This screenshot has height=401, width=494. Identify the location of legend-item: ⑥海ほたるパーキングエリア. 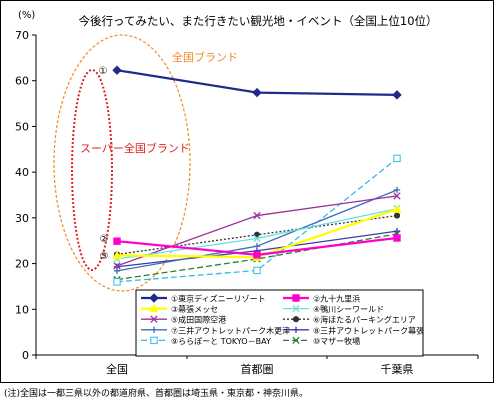
(349, 320).